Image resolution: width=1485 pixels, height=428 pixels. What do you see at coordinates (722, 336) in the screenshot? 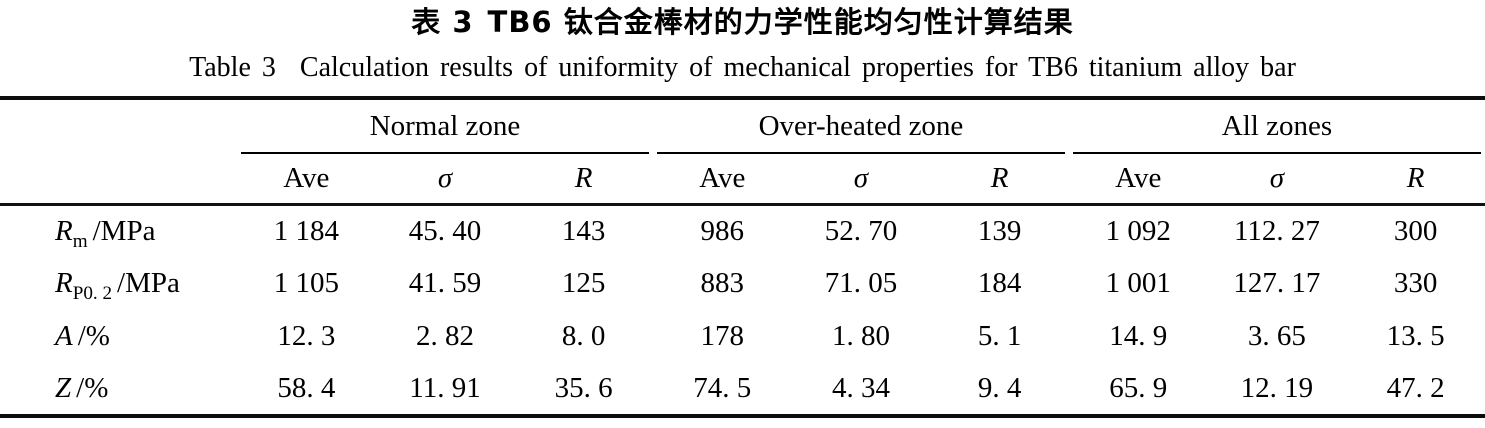
I see `cell-value: 178` at bounding box center [722, 336].